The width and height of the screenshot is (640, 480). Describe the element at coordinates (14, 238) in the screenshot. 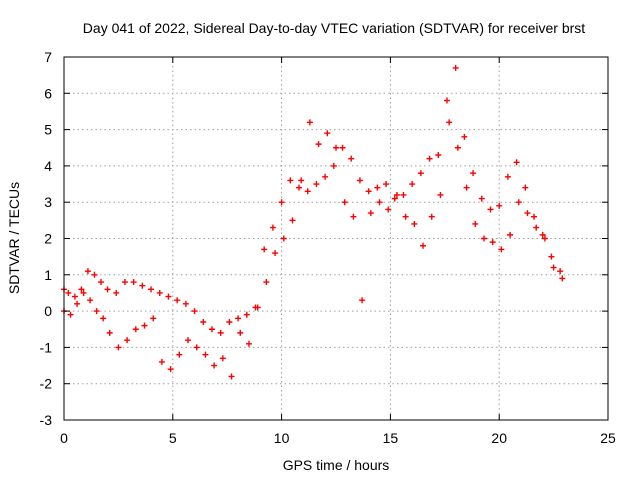

I see `y-axis-label: SDTVAR / TECUs` at that location.